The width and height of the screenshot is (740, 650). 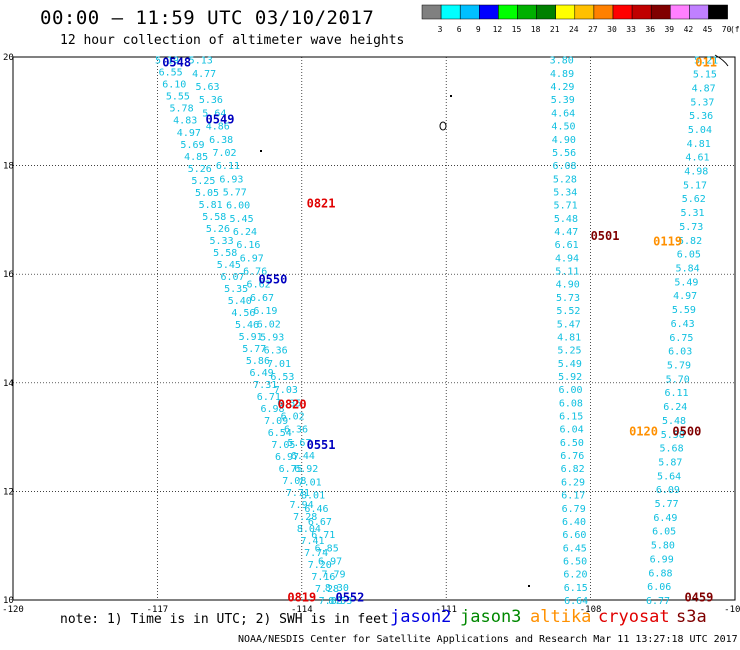 I want to click on swh-value-label: 5.73, so click(x=691, y=227).